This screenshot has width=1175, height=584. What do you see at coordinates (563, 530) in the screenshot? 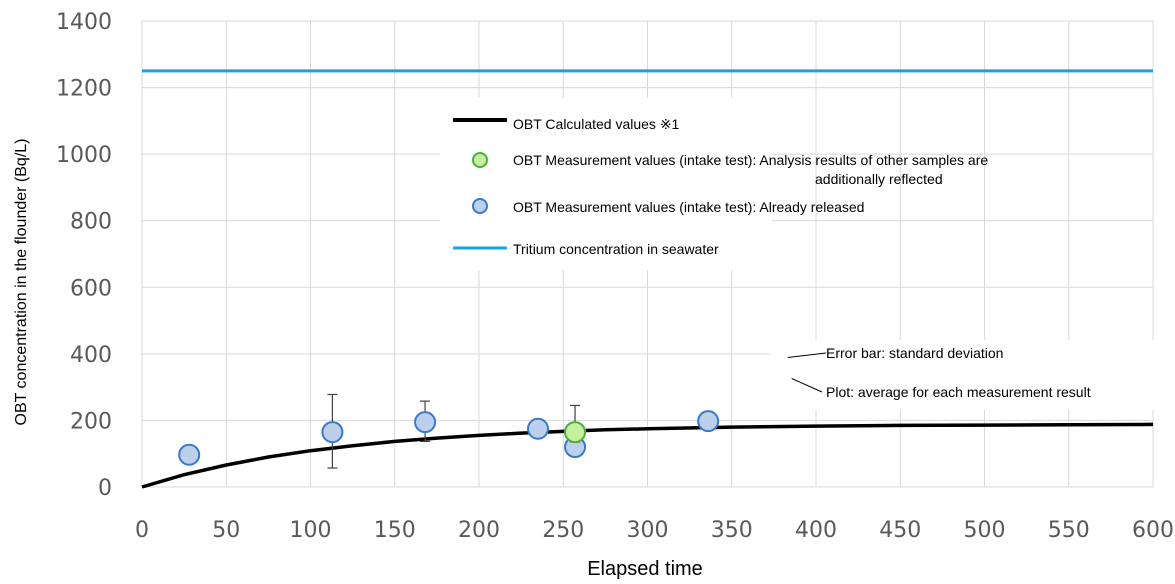
I see `x-tick-label: 250` at bounding box center [563, 530].